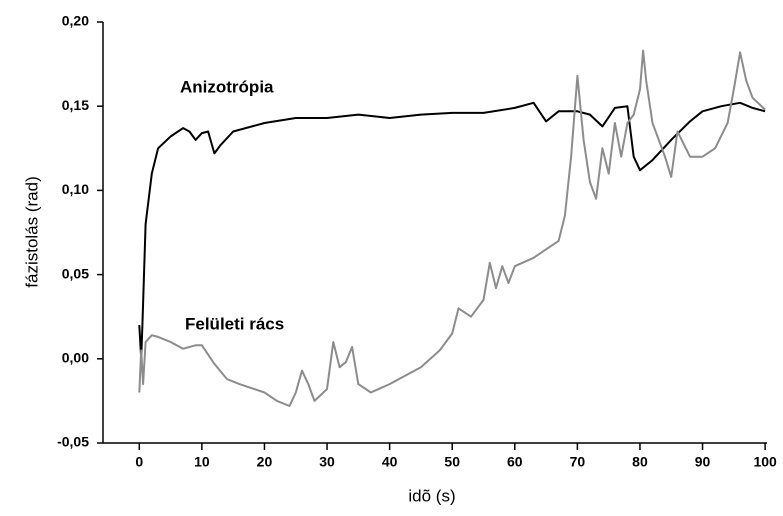  I want to click on x-tick-label: 30, so click(327, 462).